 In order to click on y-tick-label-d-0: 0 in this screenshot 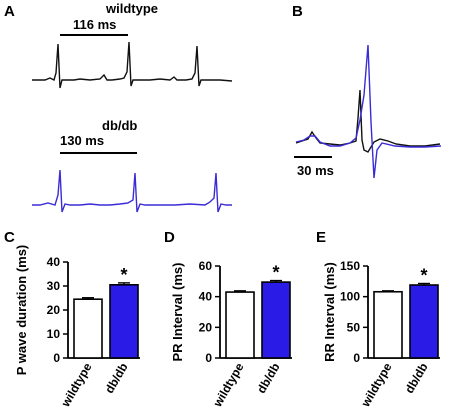, I will do `click(208, 358)`.